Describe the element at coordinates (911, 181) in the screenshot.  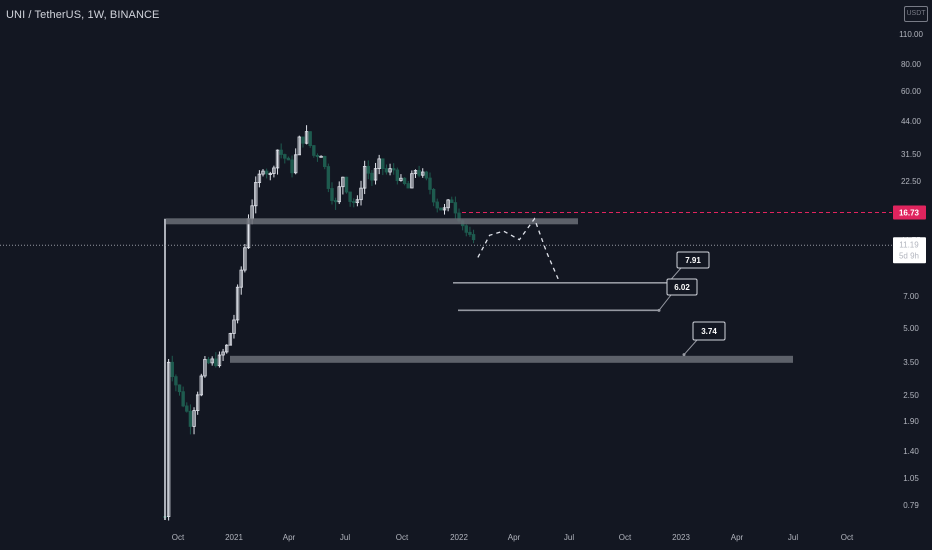
I see `y-tick-label: 22.50` at that location.